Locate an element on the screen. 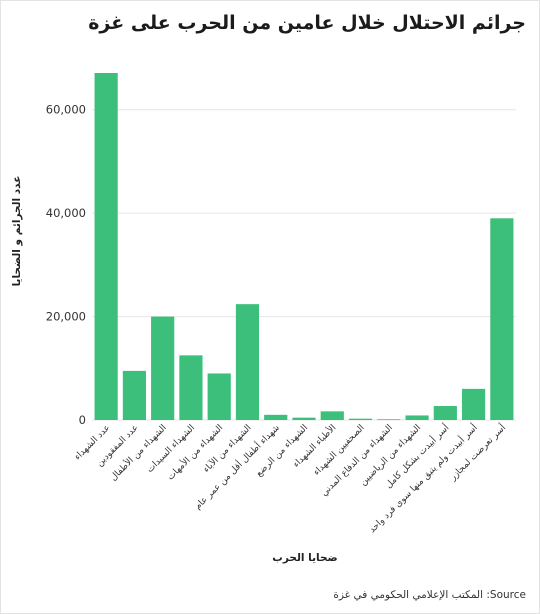 This screenshot has height=614, width=540. y-tick-label: 60,000 is located at coordinates (66, 110).